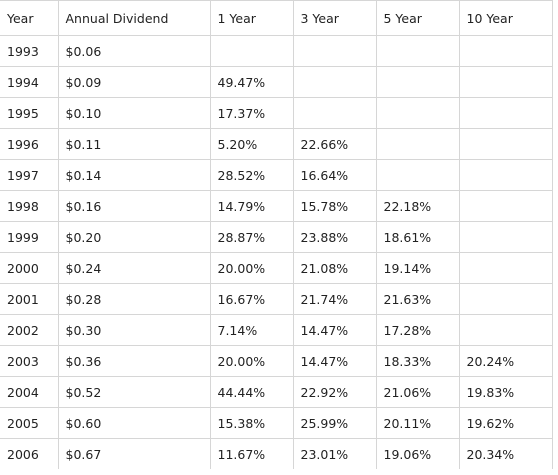 This screenshot has height=475, width=558. Describe the element at coordinates (29, 175) in the screenshot. I see `year-cell: 1997` at that location.